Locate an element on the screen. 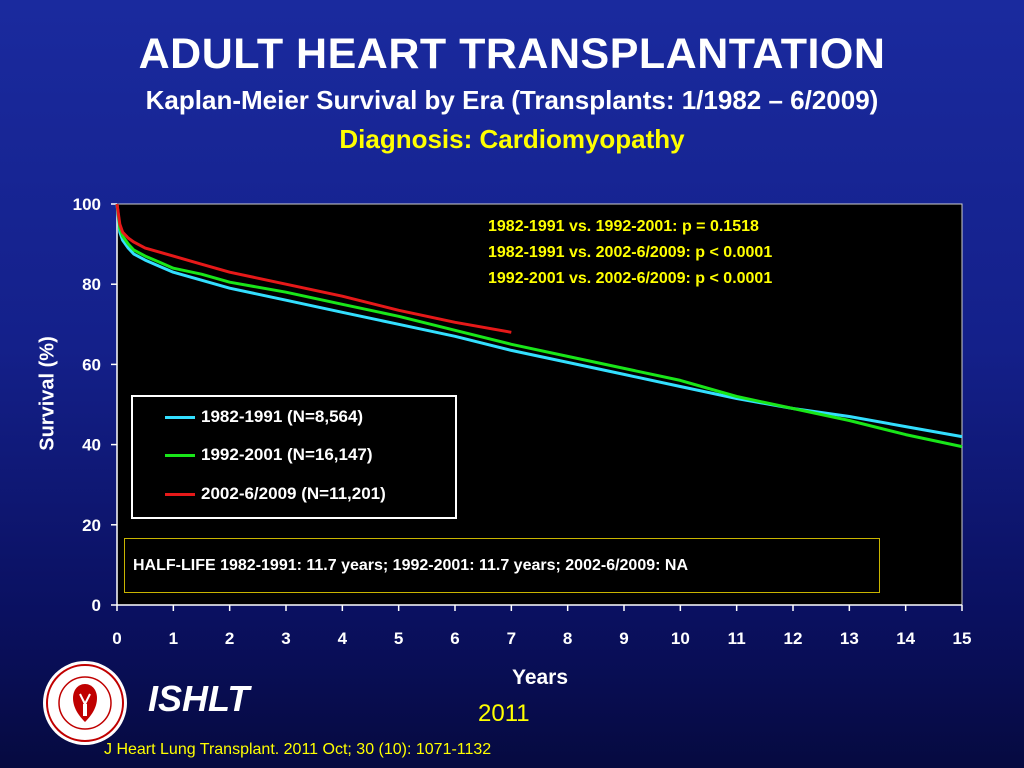  y-tick-label: 100 is located at coordinates (87, 204).